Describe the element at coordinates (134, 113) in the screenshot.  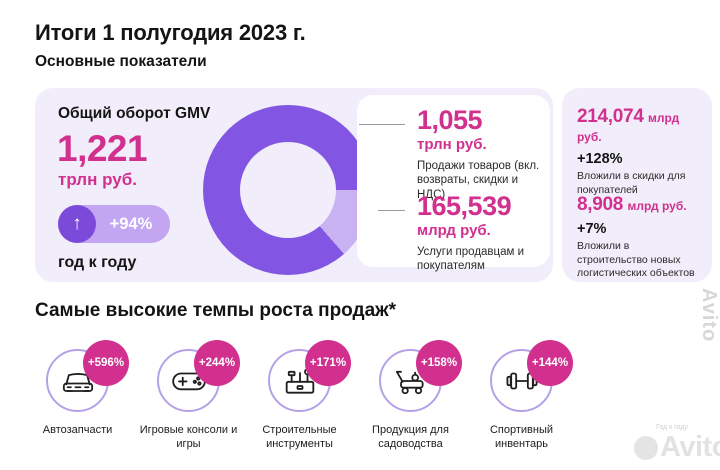
I see `gmv-label: Общий оборот GMV` at that location.